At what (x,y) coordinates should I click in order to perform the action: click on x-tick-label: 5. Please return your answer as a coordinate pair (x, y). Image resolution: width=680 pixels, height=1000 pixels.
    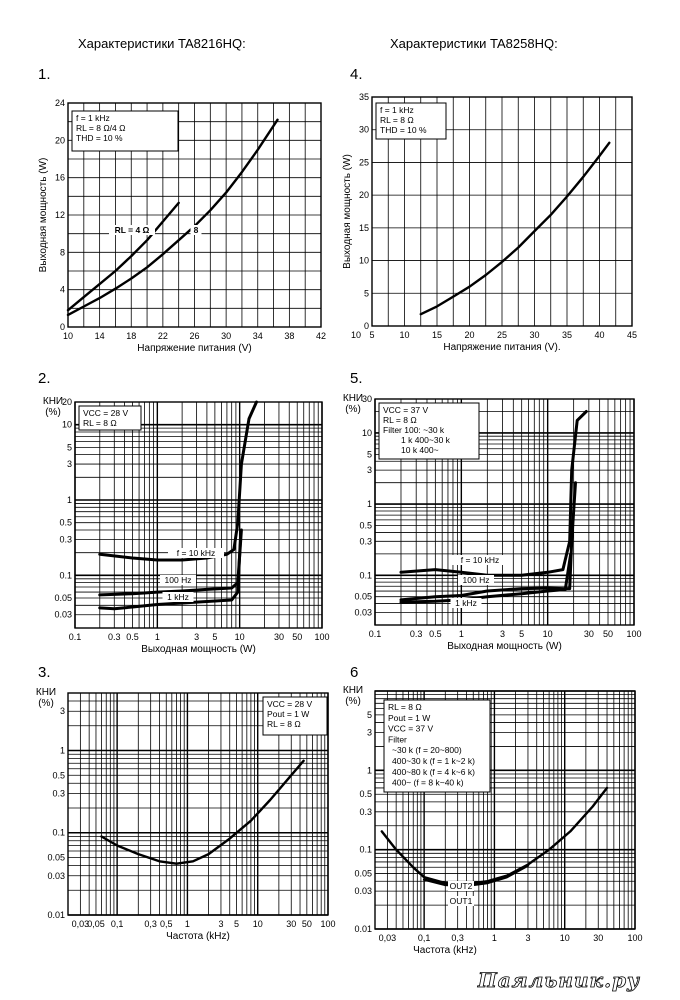
    Looking at the image, I should click on (236, 924).